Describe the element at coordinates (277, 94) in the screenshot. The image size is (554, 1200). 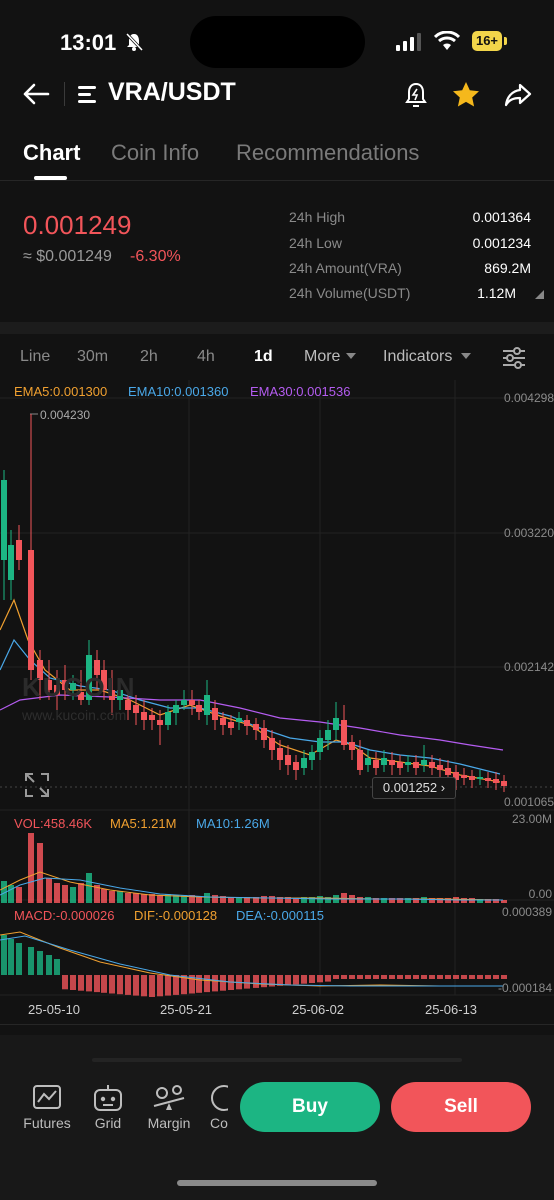
I see `header` at that location.